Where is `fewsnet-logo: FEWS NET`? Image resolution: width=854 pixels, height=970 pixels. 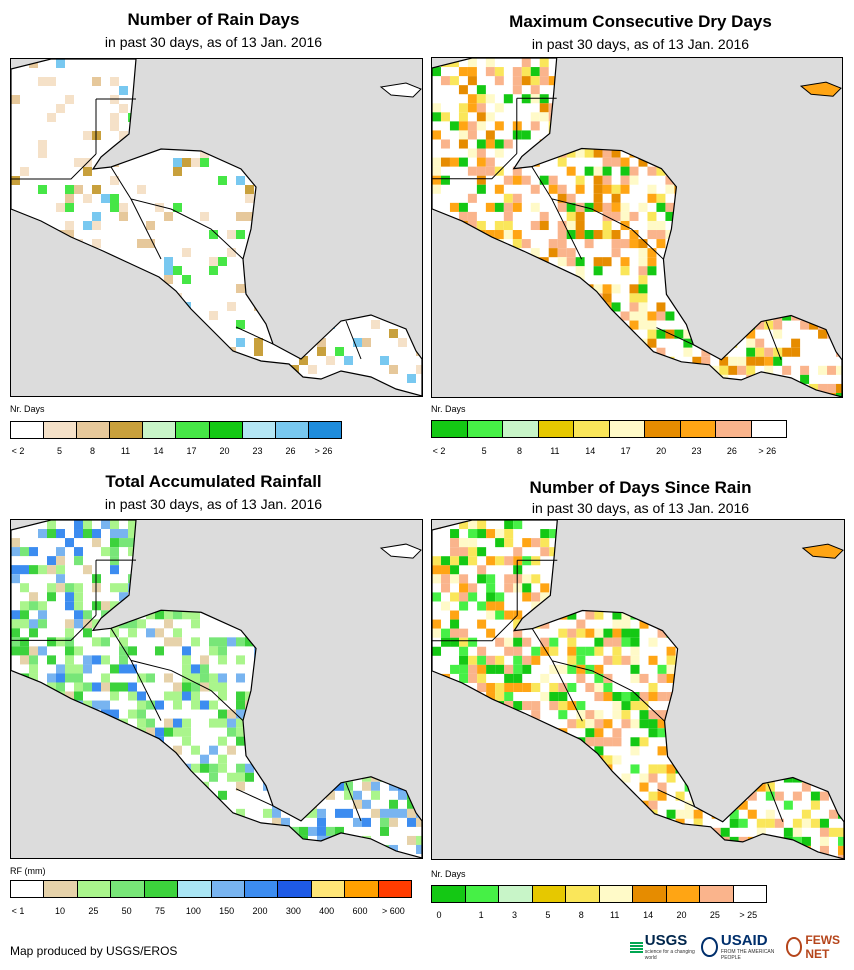
fewsnet-logo: FEWS NET is located at coordinates (819, 946).